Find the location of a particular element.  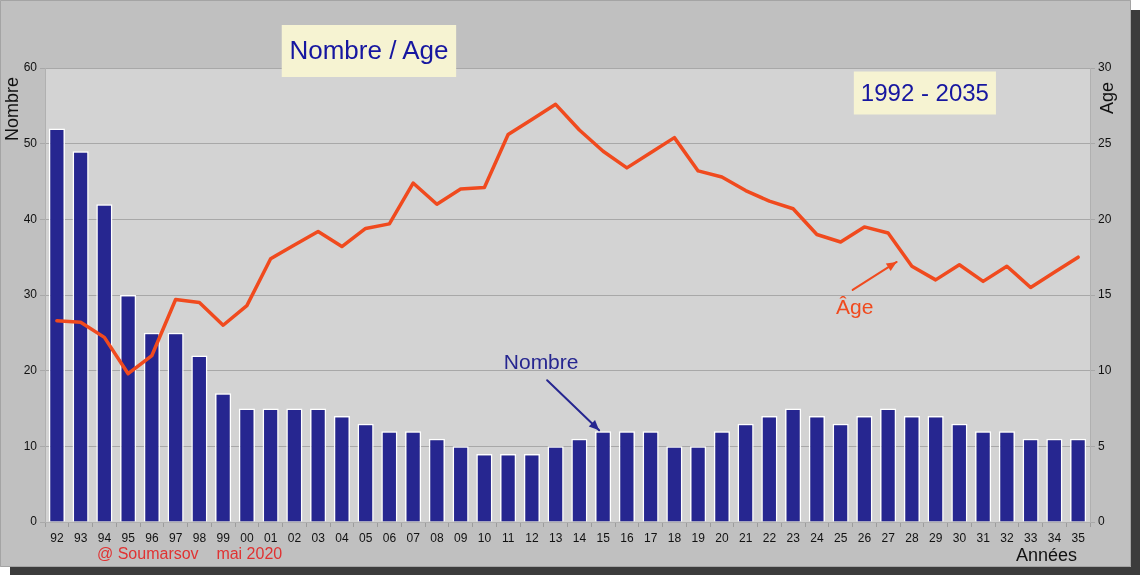

x-tick-label: 12 is located at coordinates (532, 537).